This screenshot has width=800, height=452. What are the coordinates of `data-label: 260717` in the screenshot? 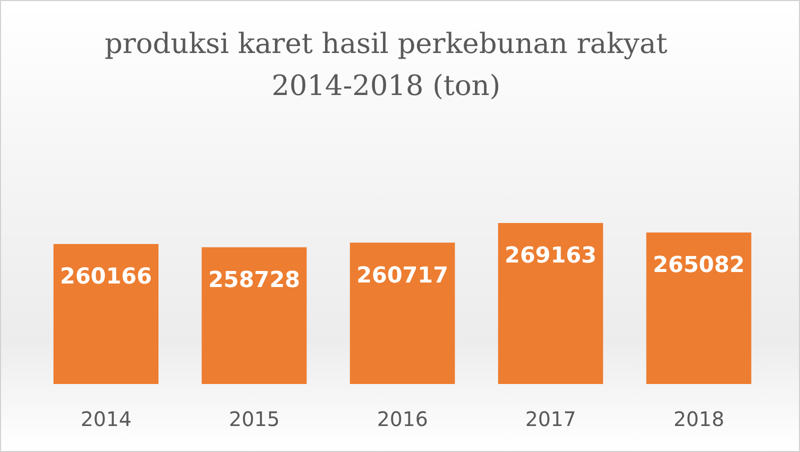 It's located at (402, 275).